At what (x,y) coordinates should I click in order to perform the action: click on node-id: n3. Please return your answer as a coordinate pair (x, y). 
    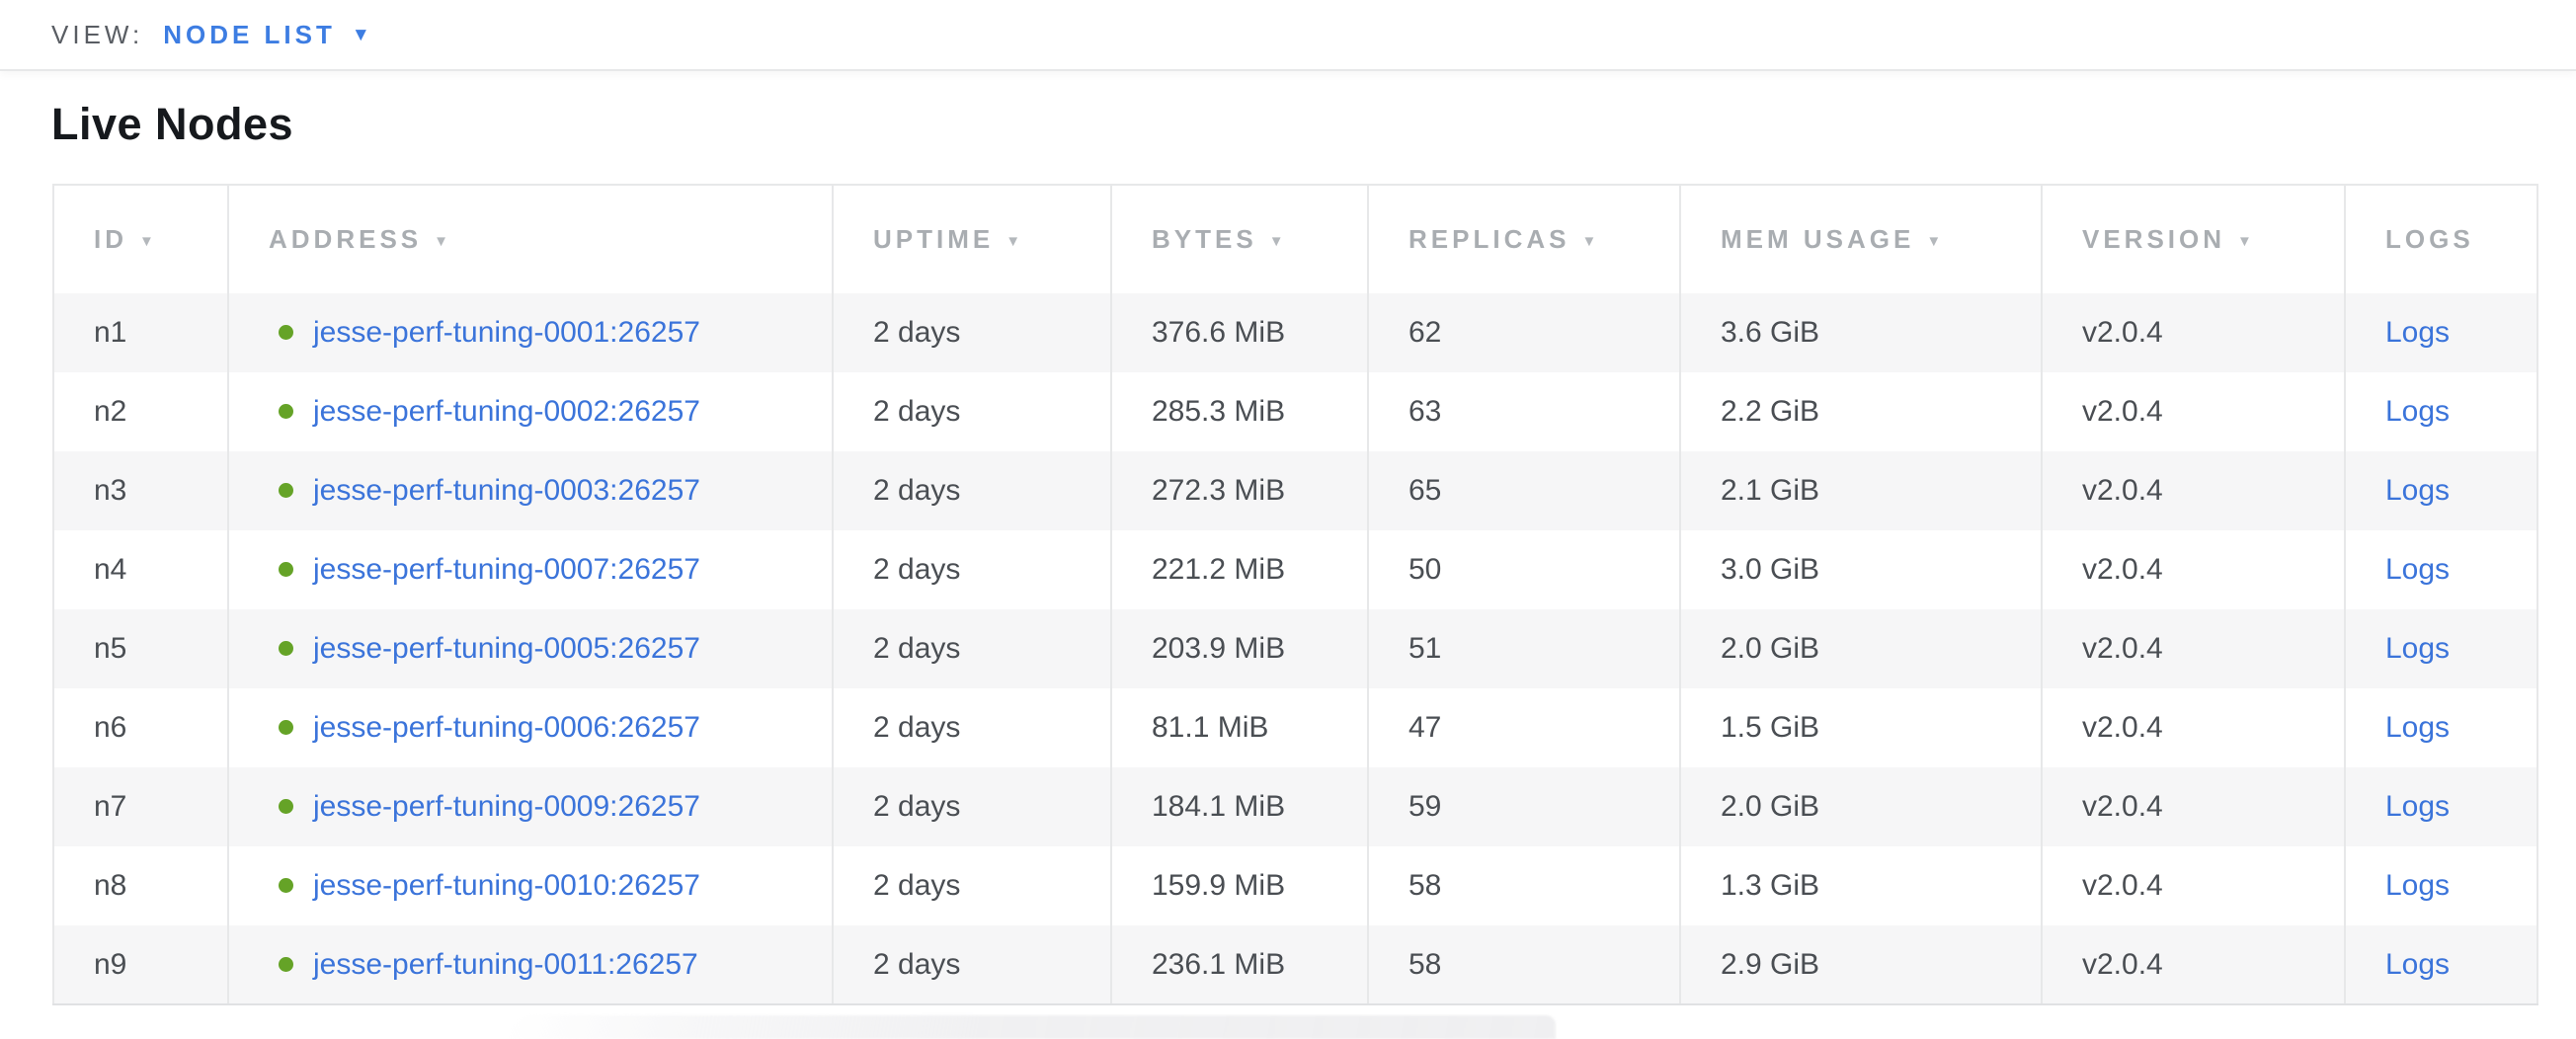
    Looking at the image, I should click on (110, 490).